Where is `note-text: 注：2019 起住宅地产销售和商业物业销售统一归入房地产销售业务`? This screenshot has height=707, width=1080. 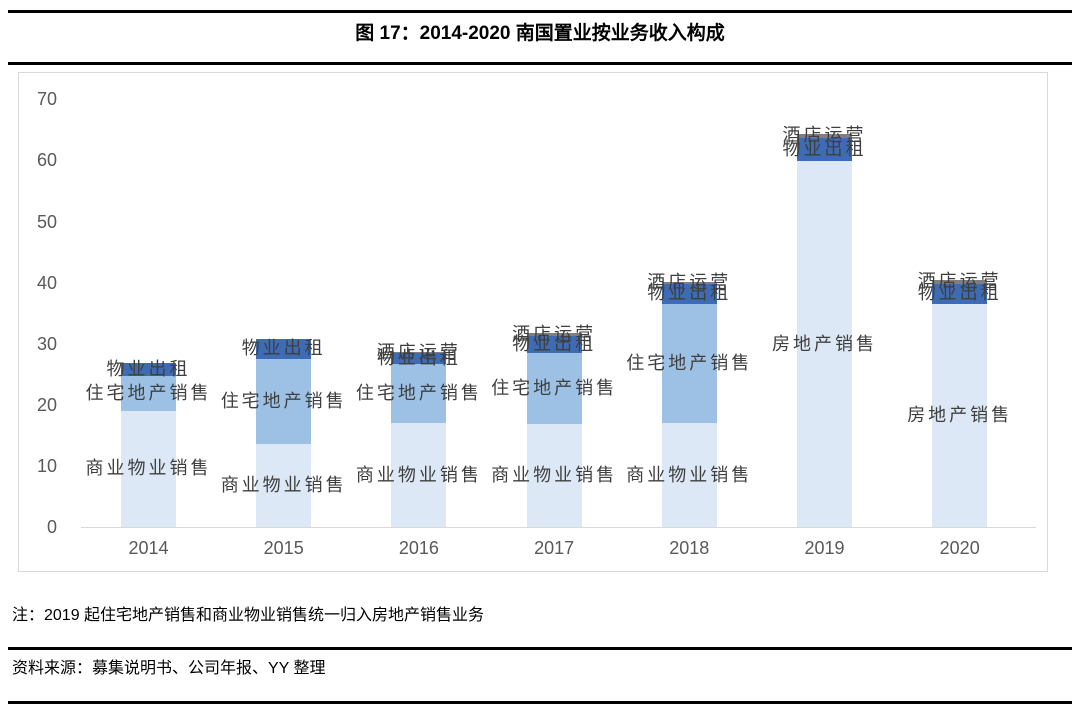 note-text: 注：2019 起住宅地产销售和商业物业销售统一归入房地产销售业务 is located at coordinates (248, 615).